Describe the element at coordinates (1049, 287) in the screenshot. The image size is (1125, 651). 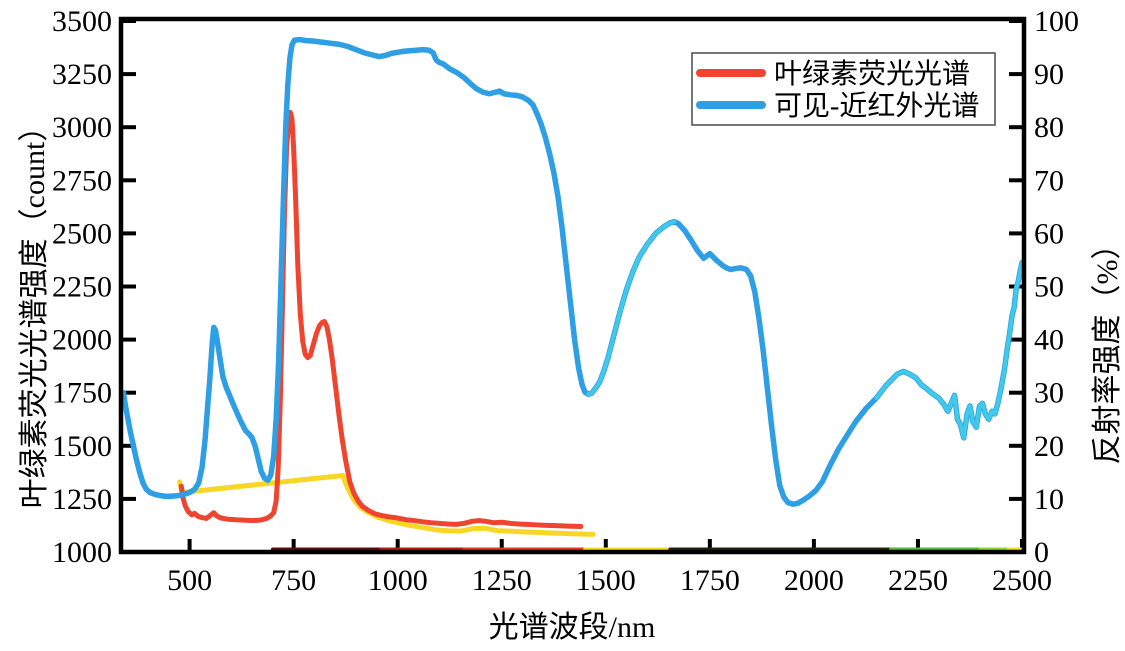
I see `y-right-tick-label: 50` at that location.